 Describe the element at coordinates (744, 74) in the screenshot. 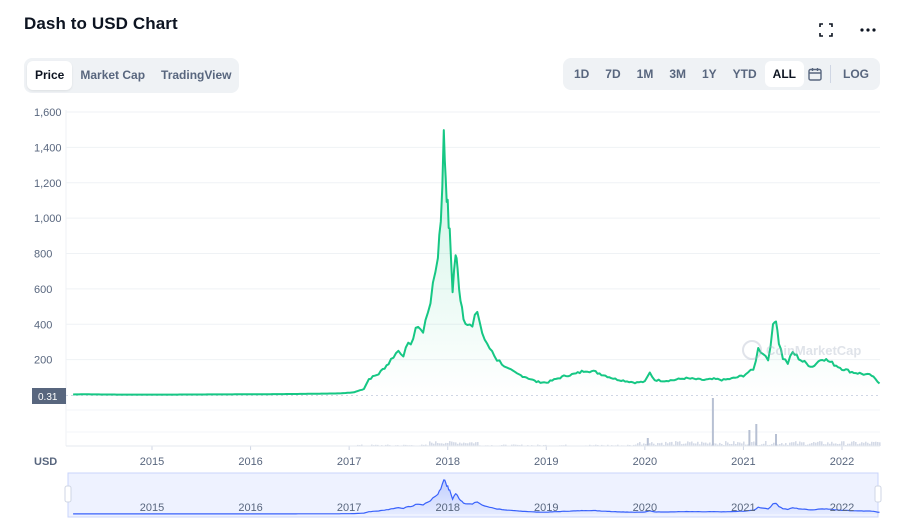

I see `range-ytd: YTD` at that location.